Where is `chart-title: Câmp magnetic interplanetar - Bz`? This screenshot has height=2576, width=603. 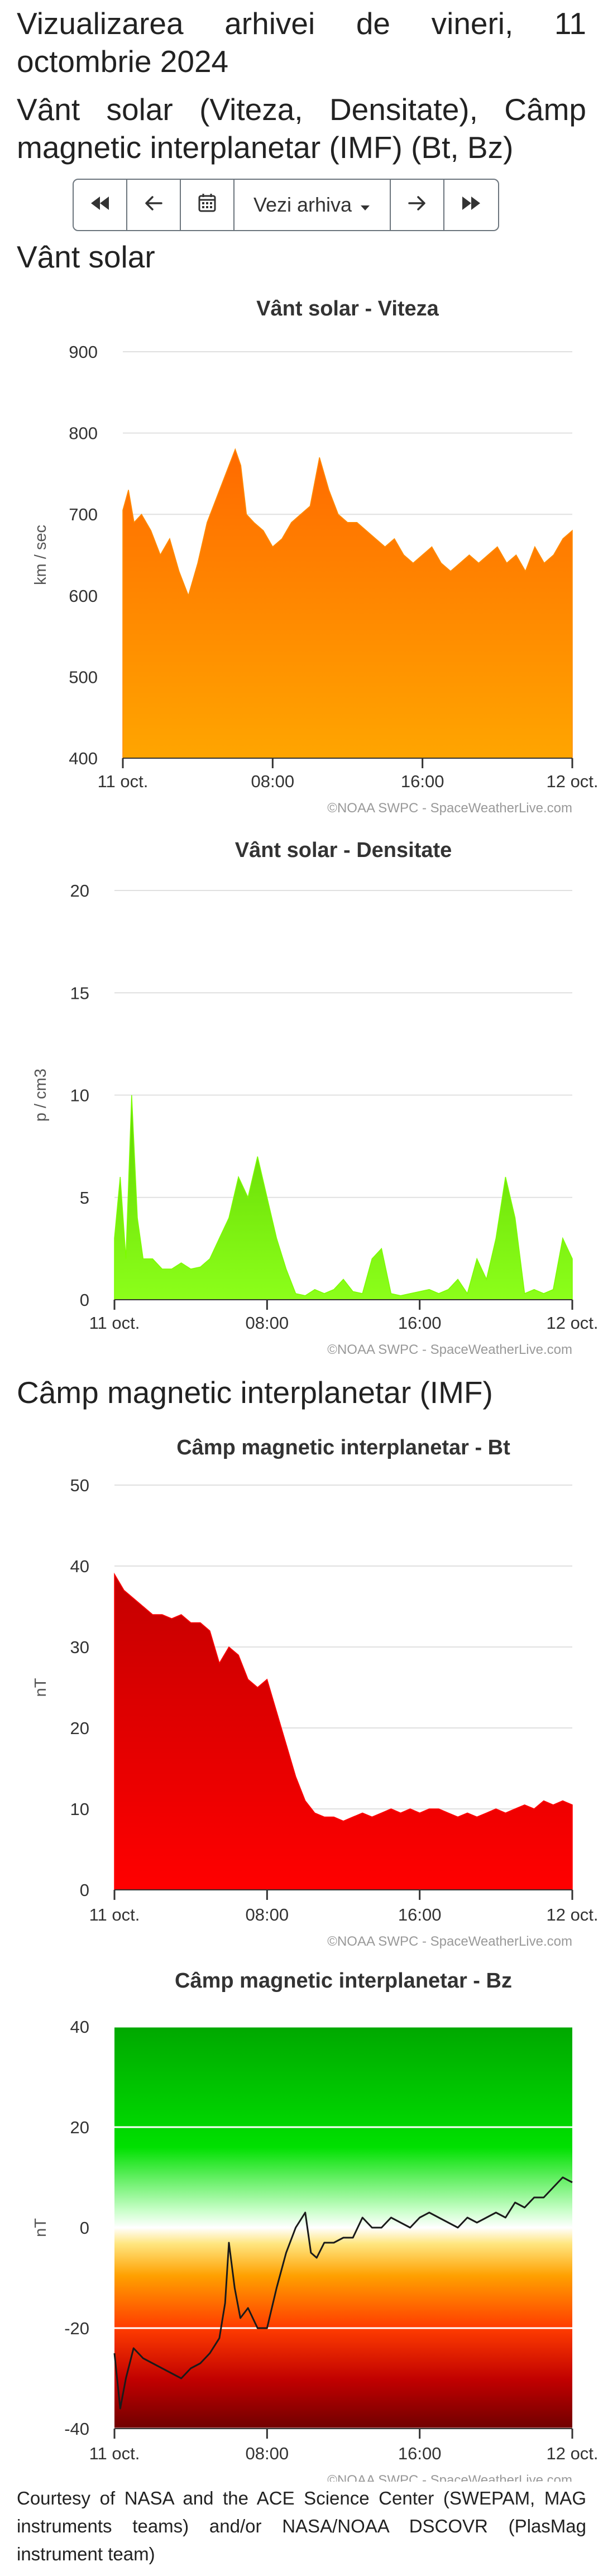
chart-title: Câmp magnetic interplanetar - Bz is located at coordinates (343, 1981).